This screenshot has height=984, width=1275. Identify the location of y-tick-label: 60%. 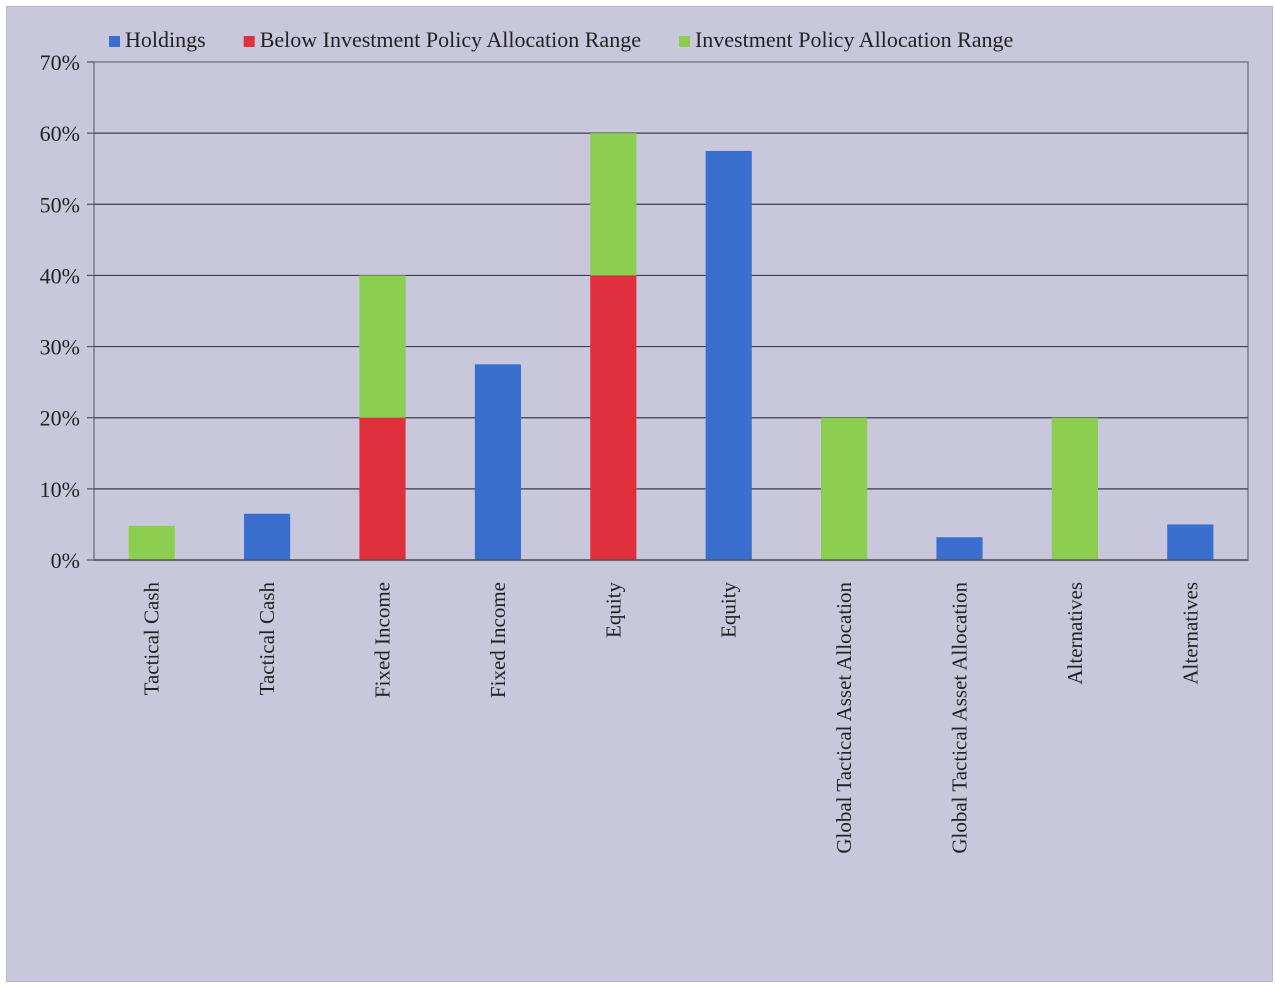
(60, 133).